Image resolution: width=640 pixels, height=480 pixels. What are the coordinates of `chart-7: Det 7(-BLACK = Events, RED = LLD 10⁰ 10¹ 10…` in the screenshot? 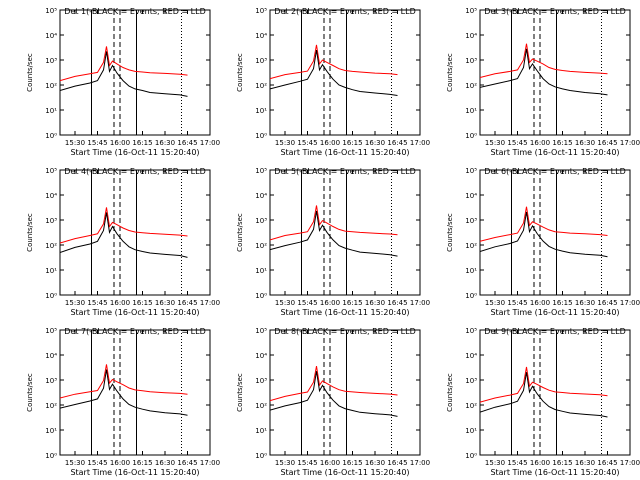 It's located at (123, 402).